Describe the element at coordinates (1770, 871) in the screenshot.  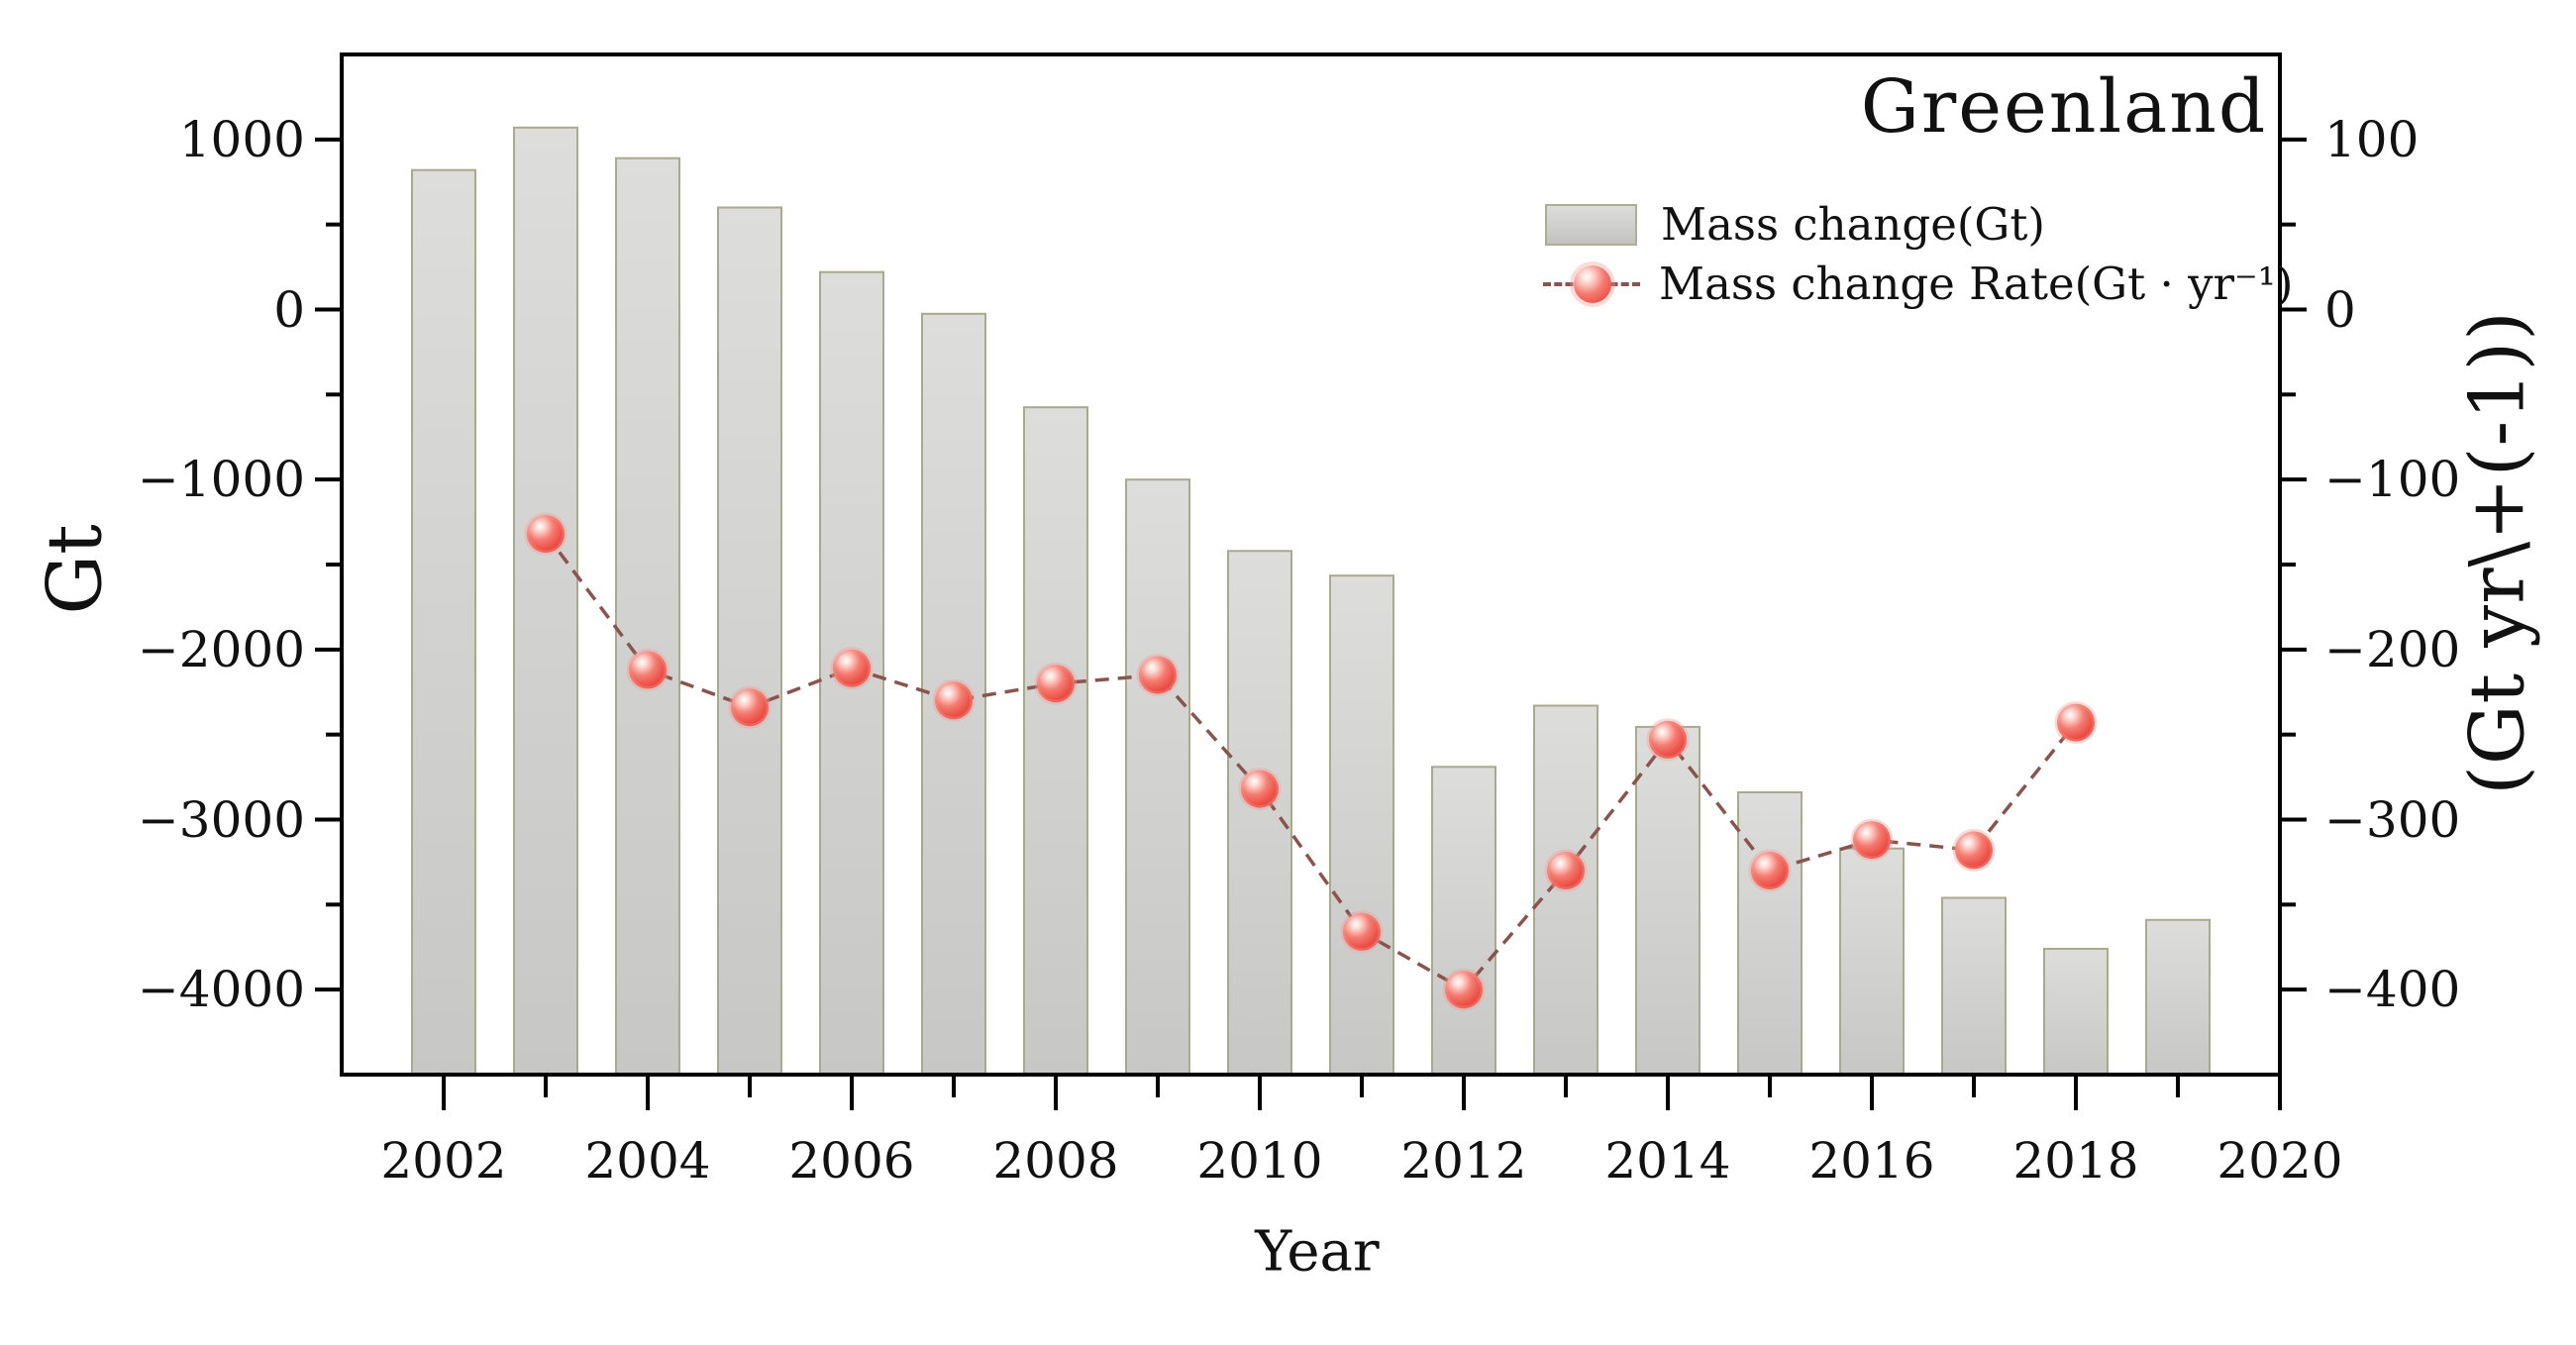
I see `rate-marker-2015` at that location.